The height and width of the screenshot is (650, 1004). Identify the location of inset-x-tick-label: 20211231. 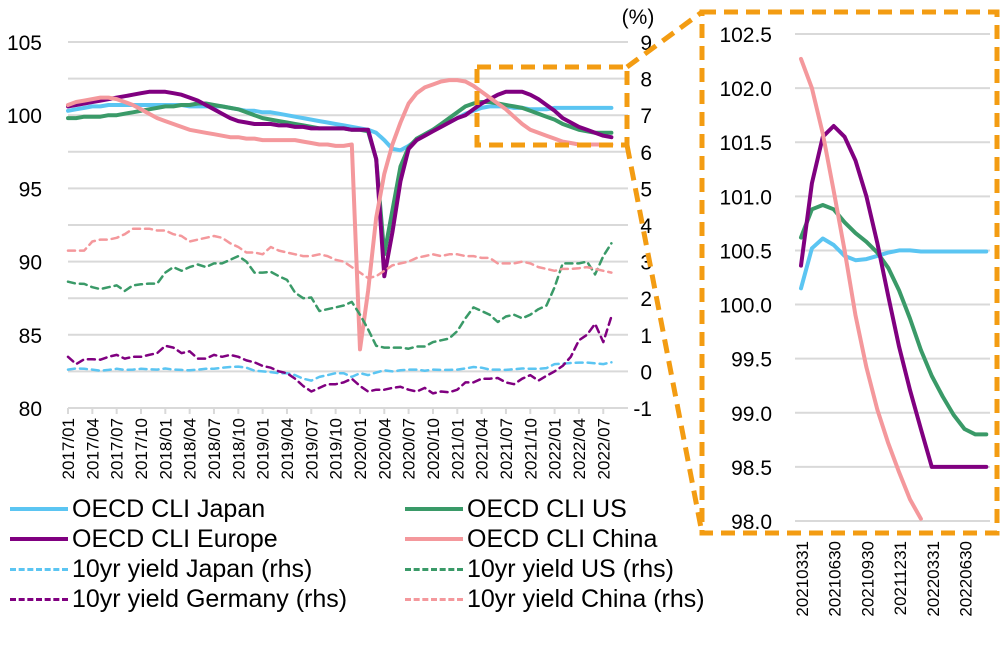
(900, 578).